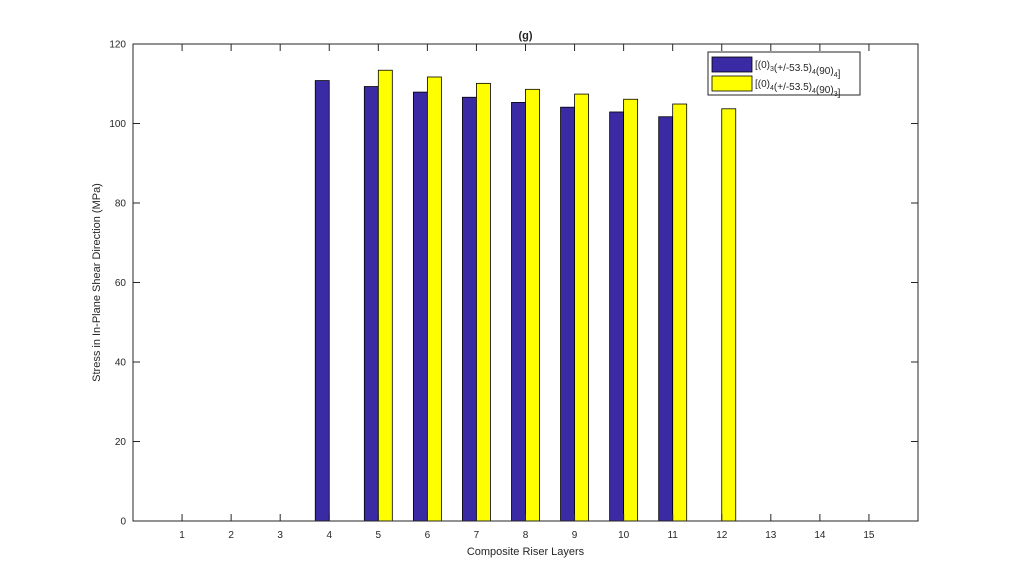 This screenshot has width=1016, height=585. What do you see at coordinates (820, 535) in the screenshot?
I see `x-tick-label: 14` at bounding box center [820, 535].